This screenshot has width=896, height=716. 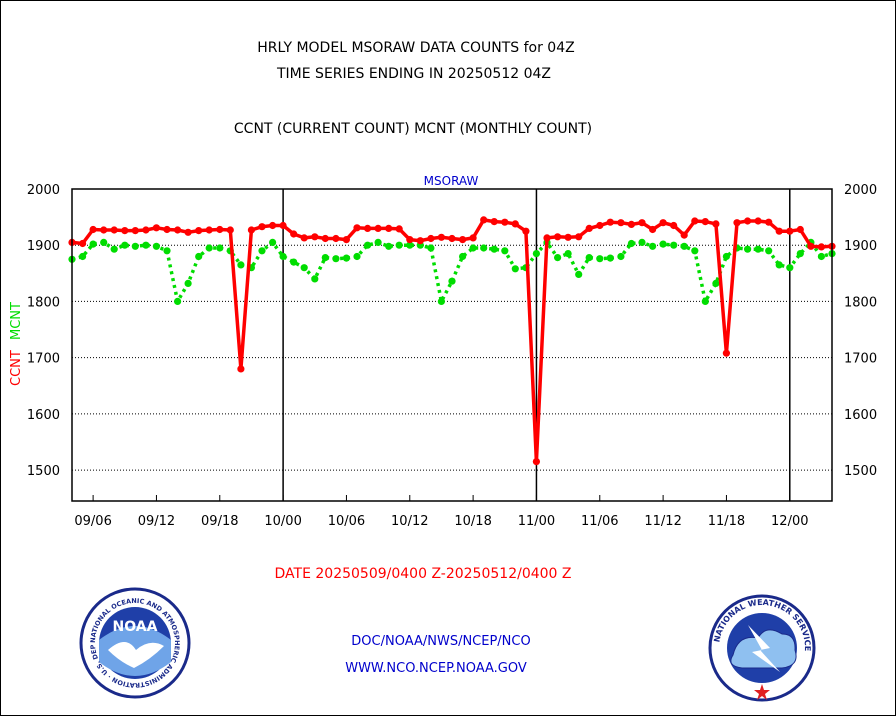 I want to click on chart-title-line1: HRLY MODEL MSORAW DATA COUNTS for 04Z, so click(x=415, y=48).